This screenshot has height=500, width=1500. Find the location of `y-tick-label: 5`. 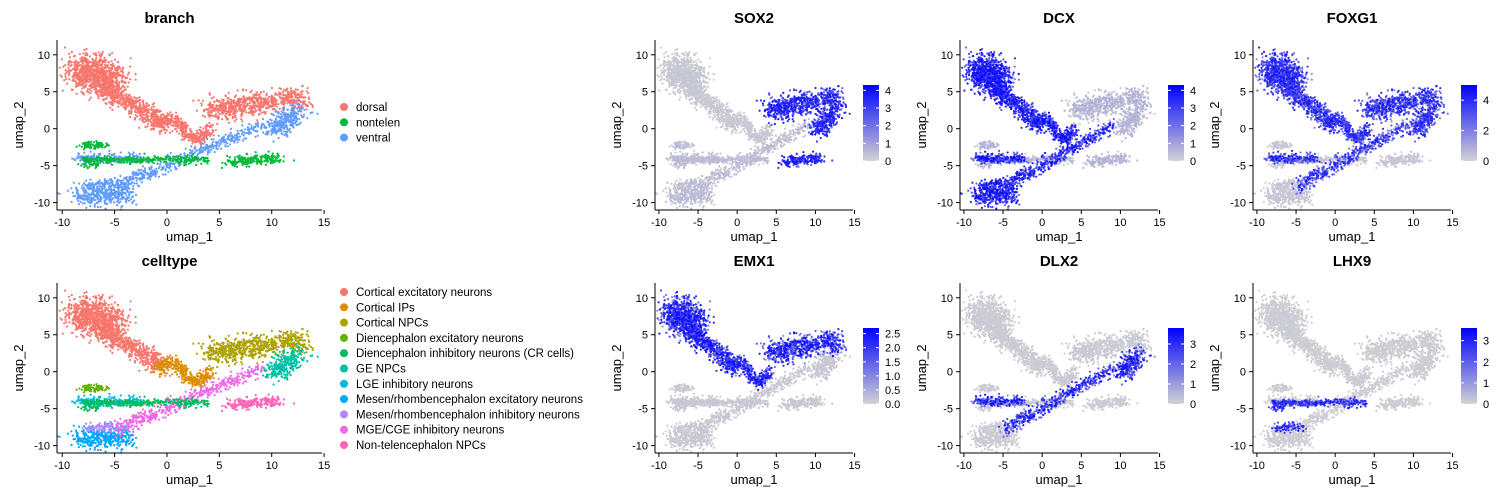

y-tick-label: 5 is located at coordinates (47, 93).